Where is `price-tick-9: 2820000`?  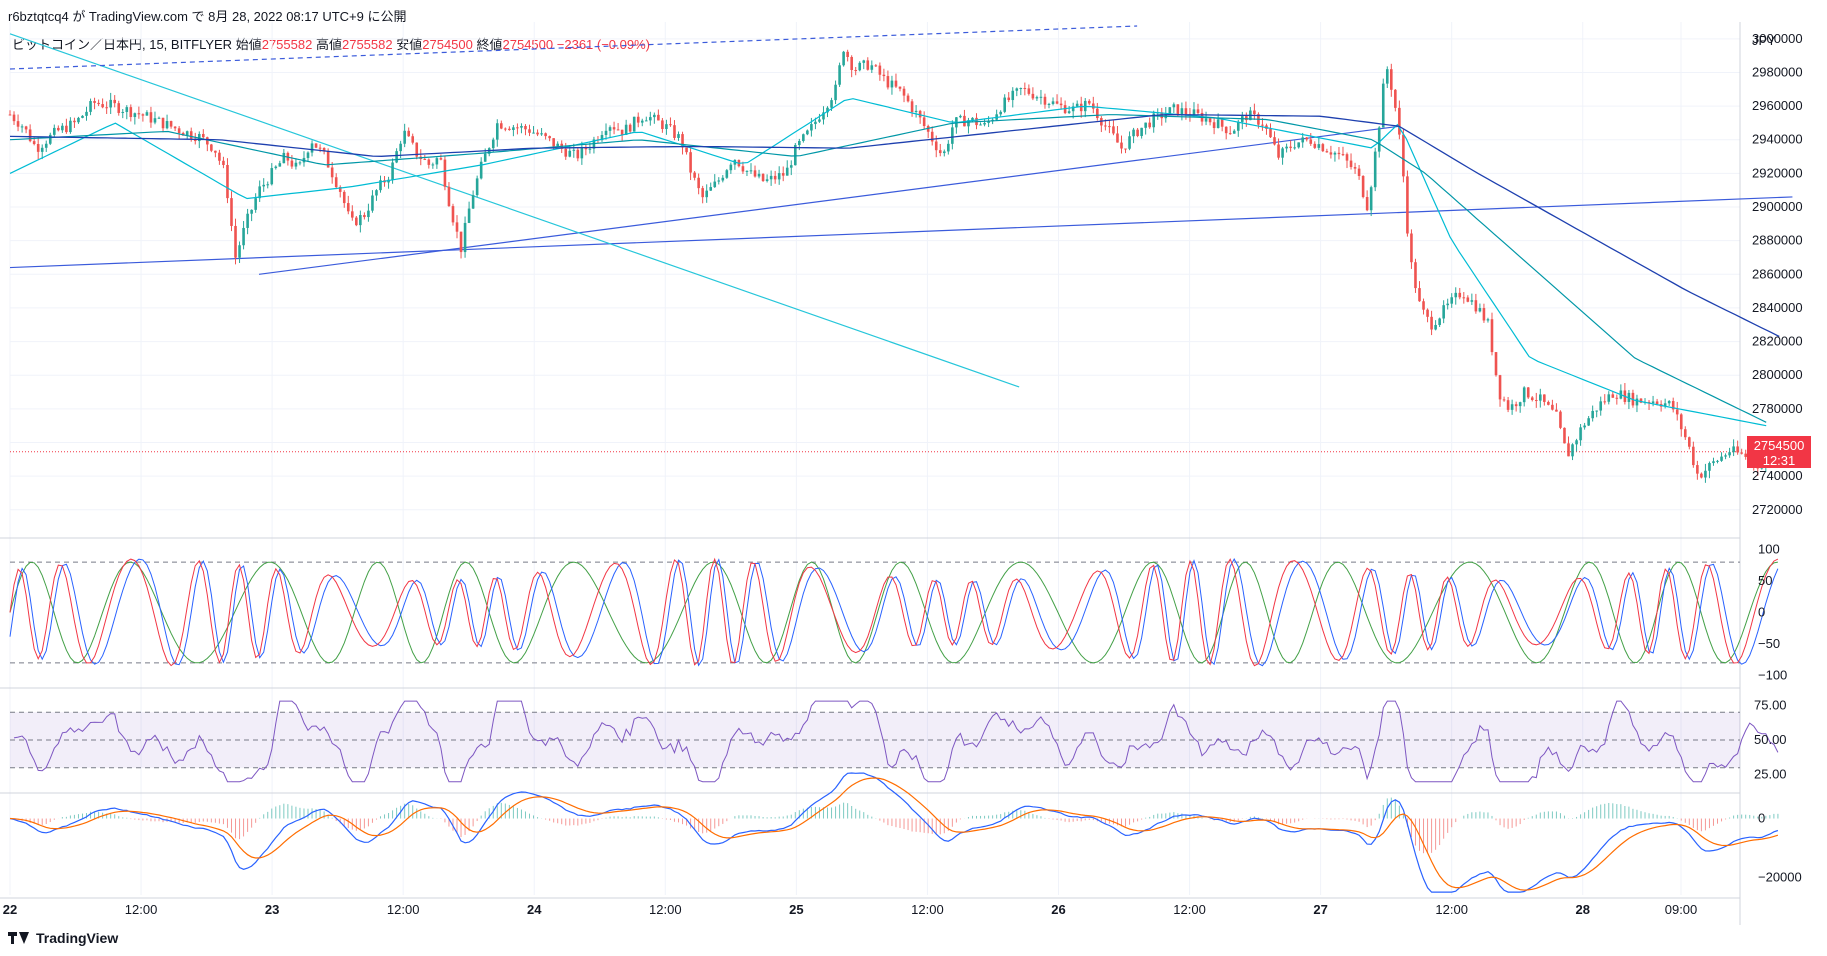 price-tick-9: 2820000 is located at coordinates (1777, 341).